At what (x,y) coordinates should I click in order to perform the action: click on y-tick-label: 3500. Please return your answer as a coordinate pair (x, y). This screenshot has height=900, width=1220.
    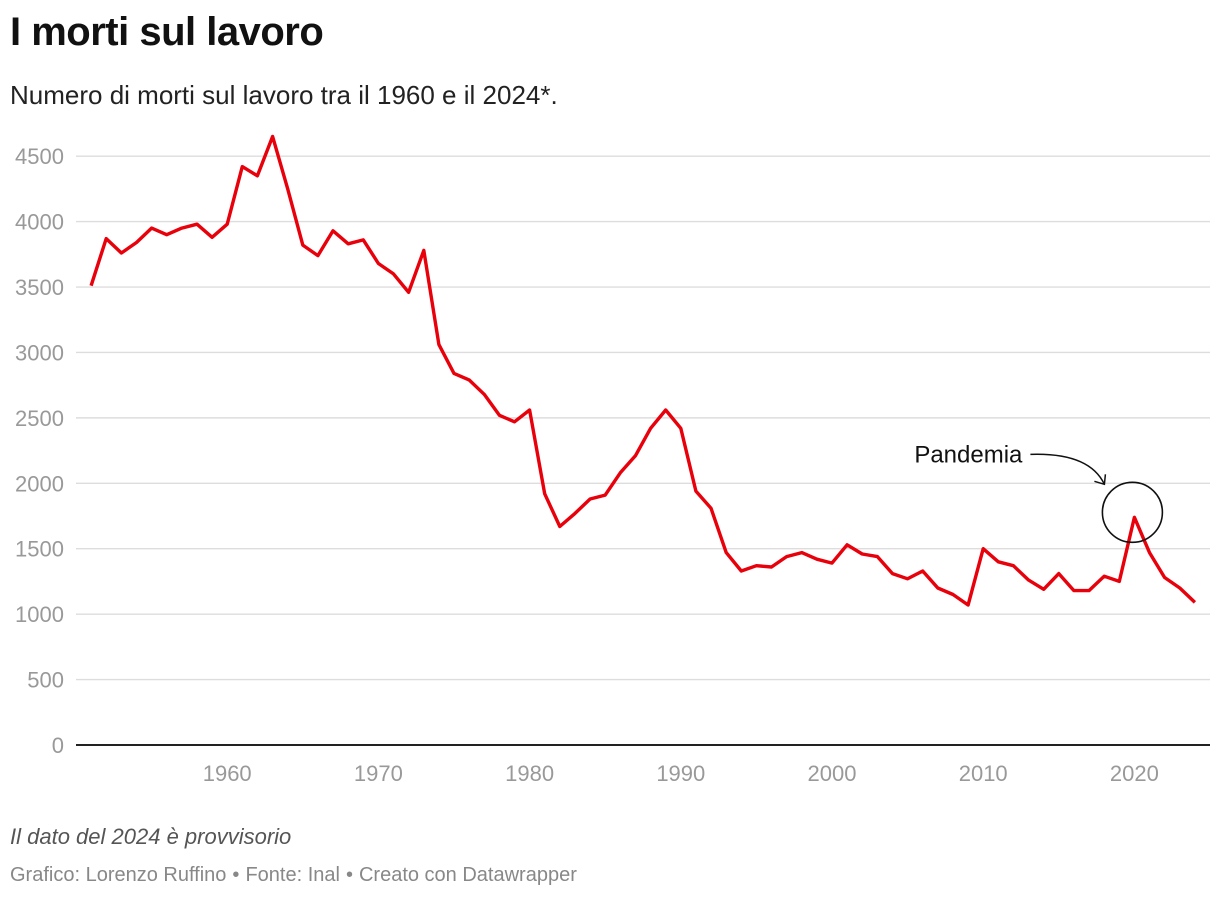
    Looking at the image, I should click on (39, 287).